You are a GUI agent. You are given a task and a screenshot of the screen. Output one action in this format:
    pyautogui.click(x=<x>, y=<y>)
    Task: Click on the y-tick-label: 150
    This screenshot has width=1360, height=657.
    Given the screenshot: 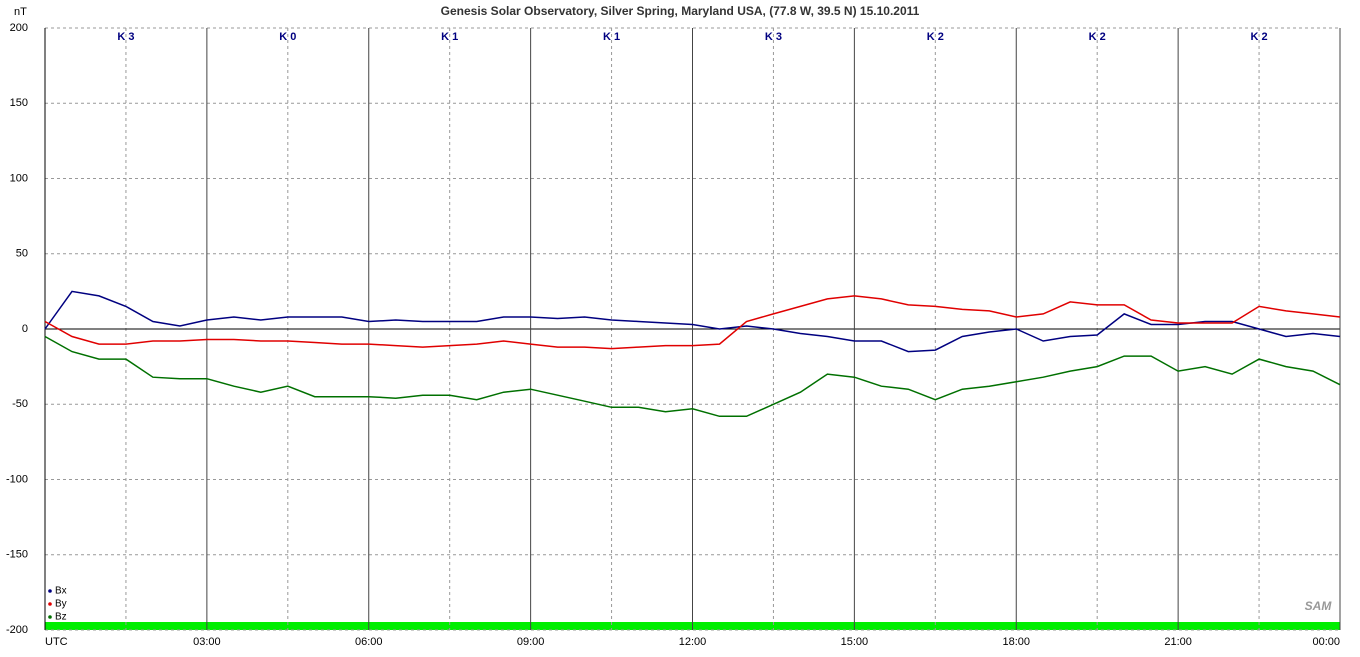 What is the action you would take?
    pyautogui.click(x=19, y=103)
    